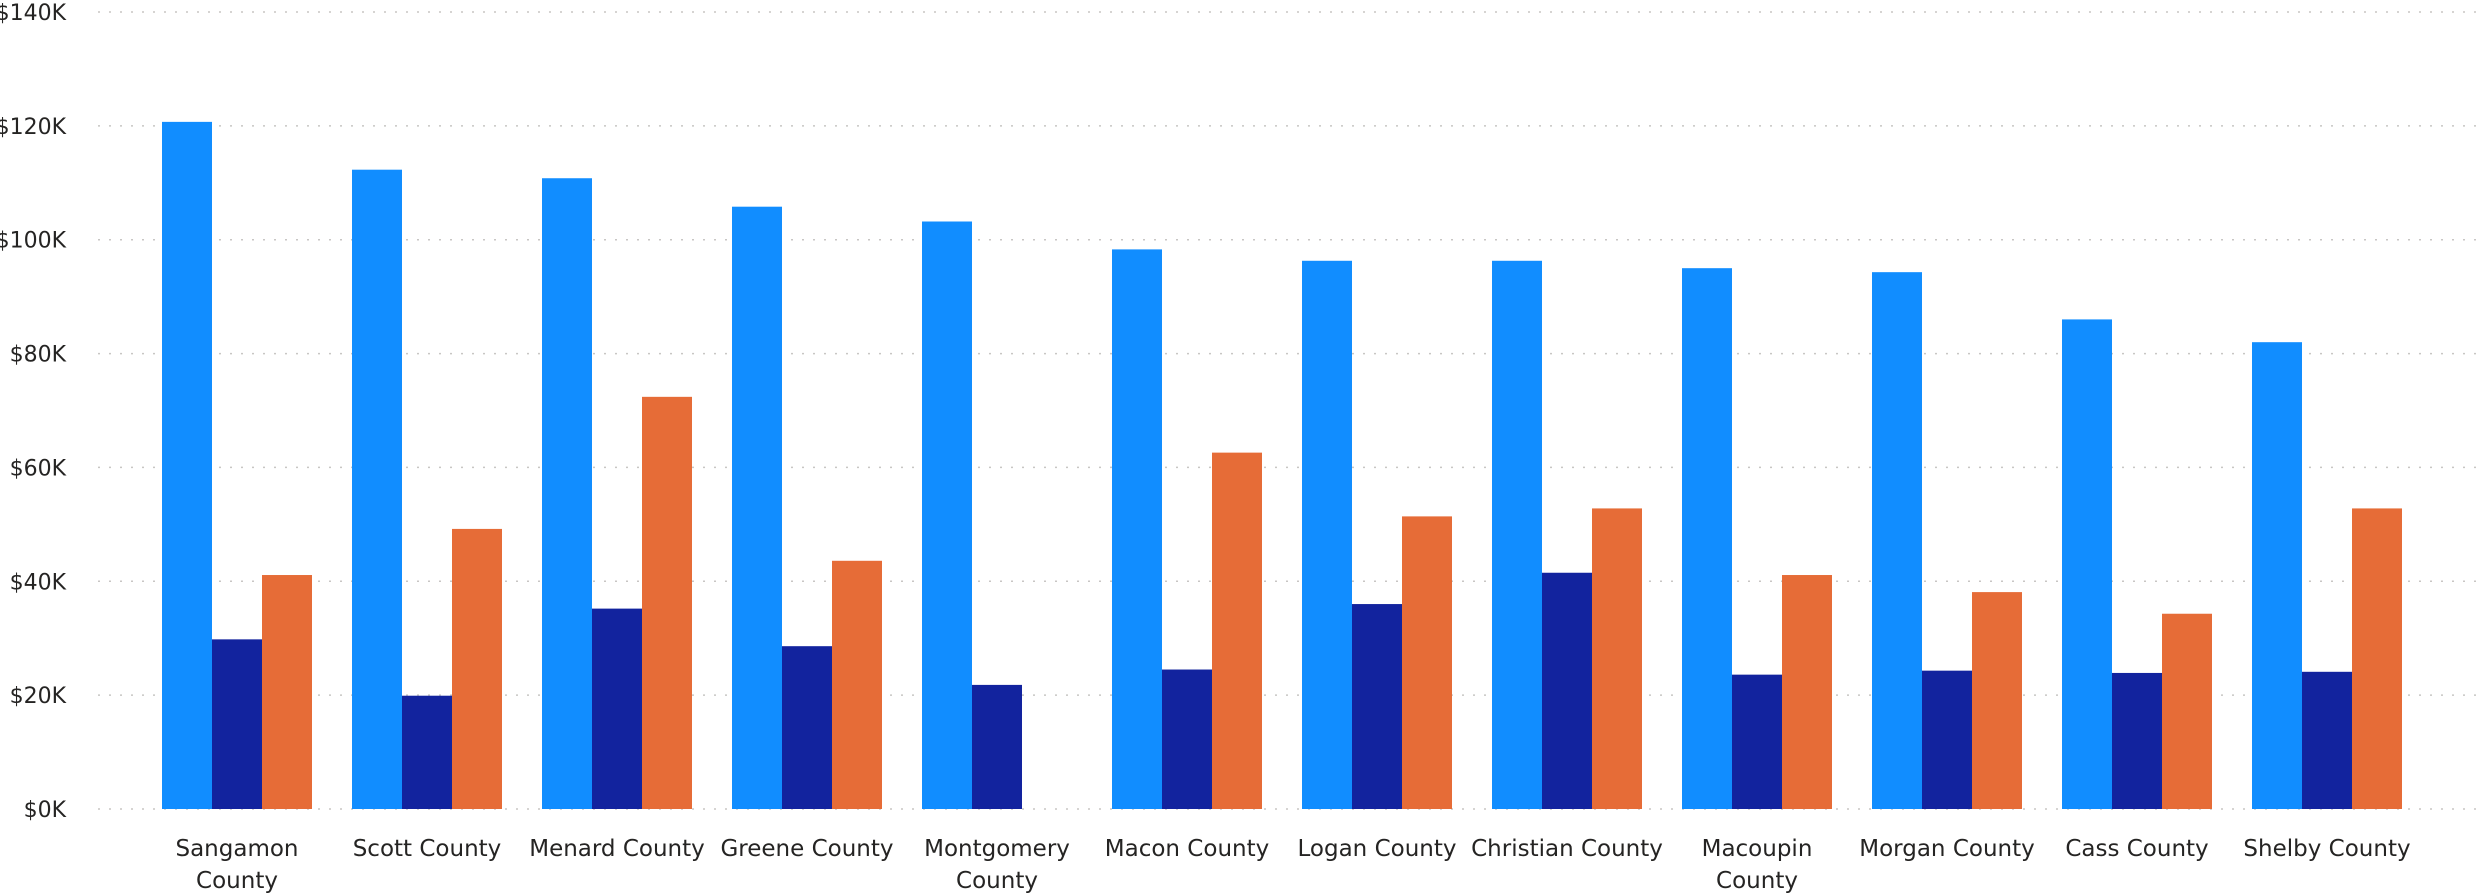 This screenshot has height=895, width=2482. I want to click on y-tick-label: $0K, so click(45, 810).